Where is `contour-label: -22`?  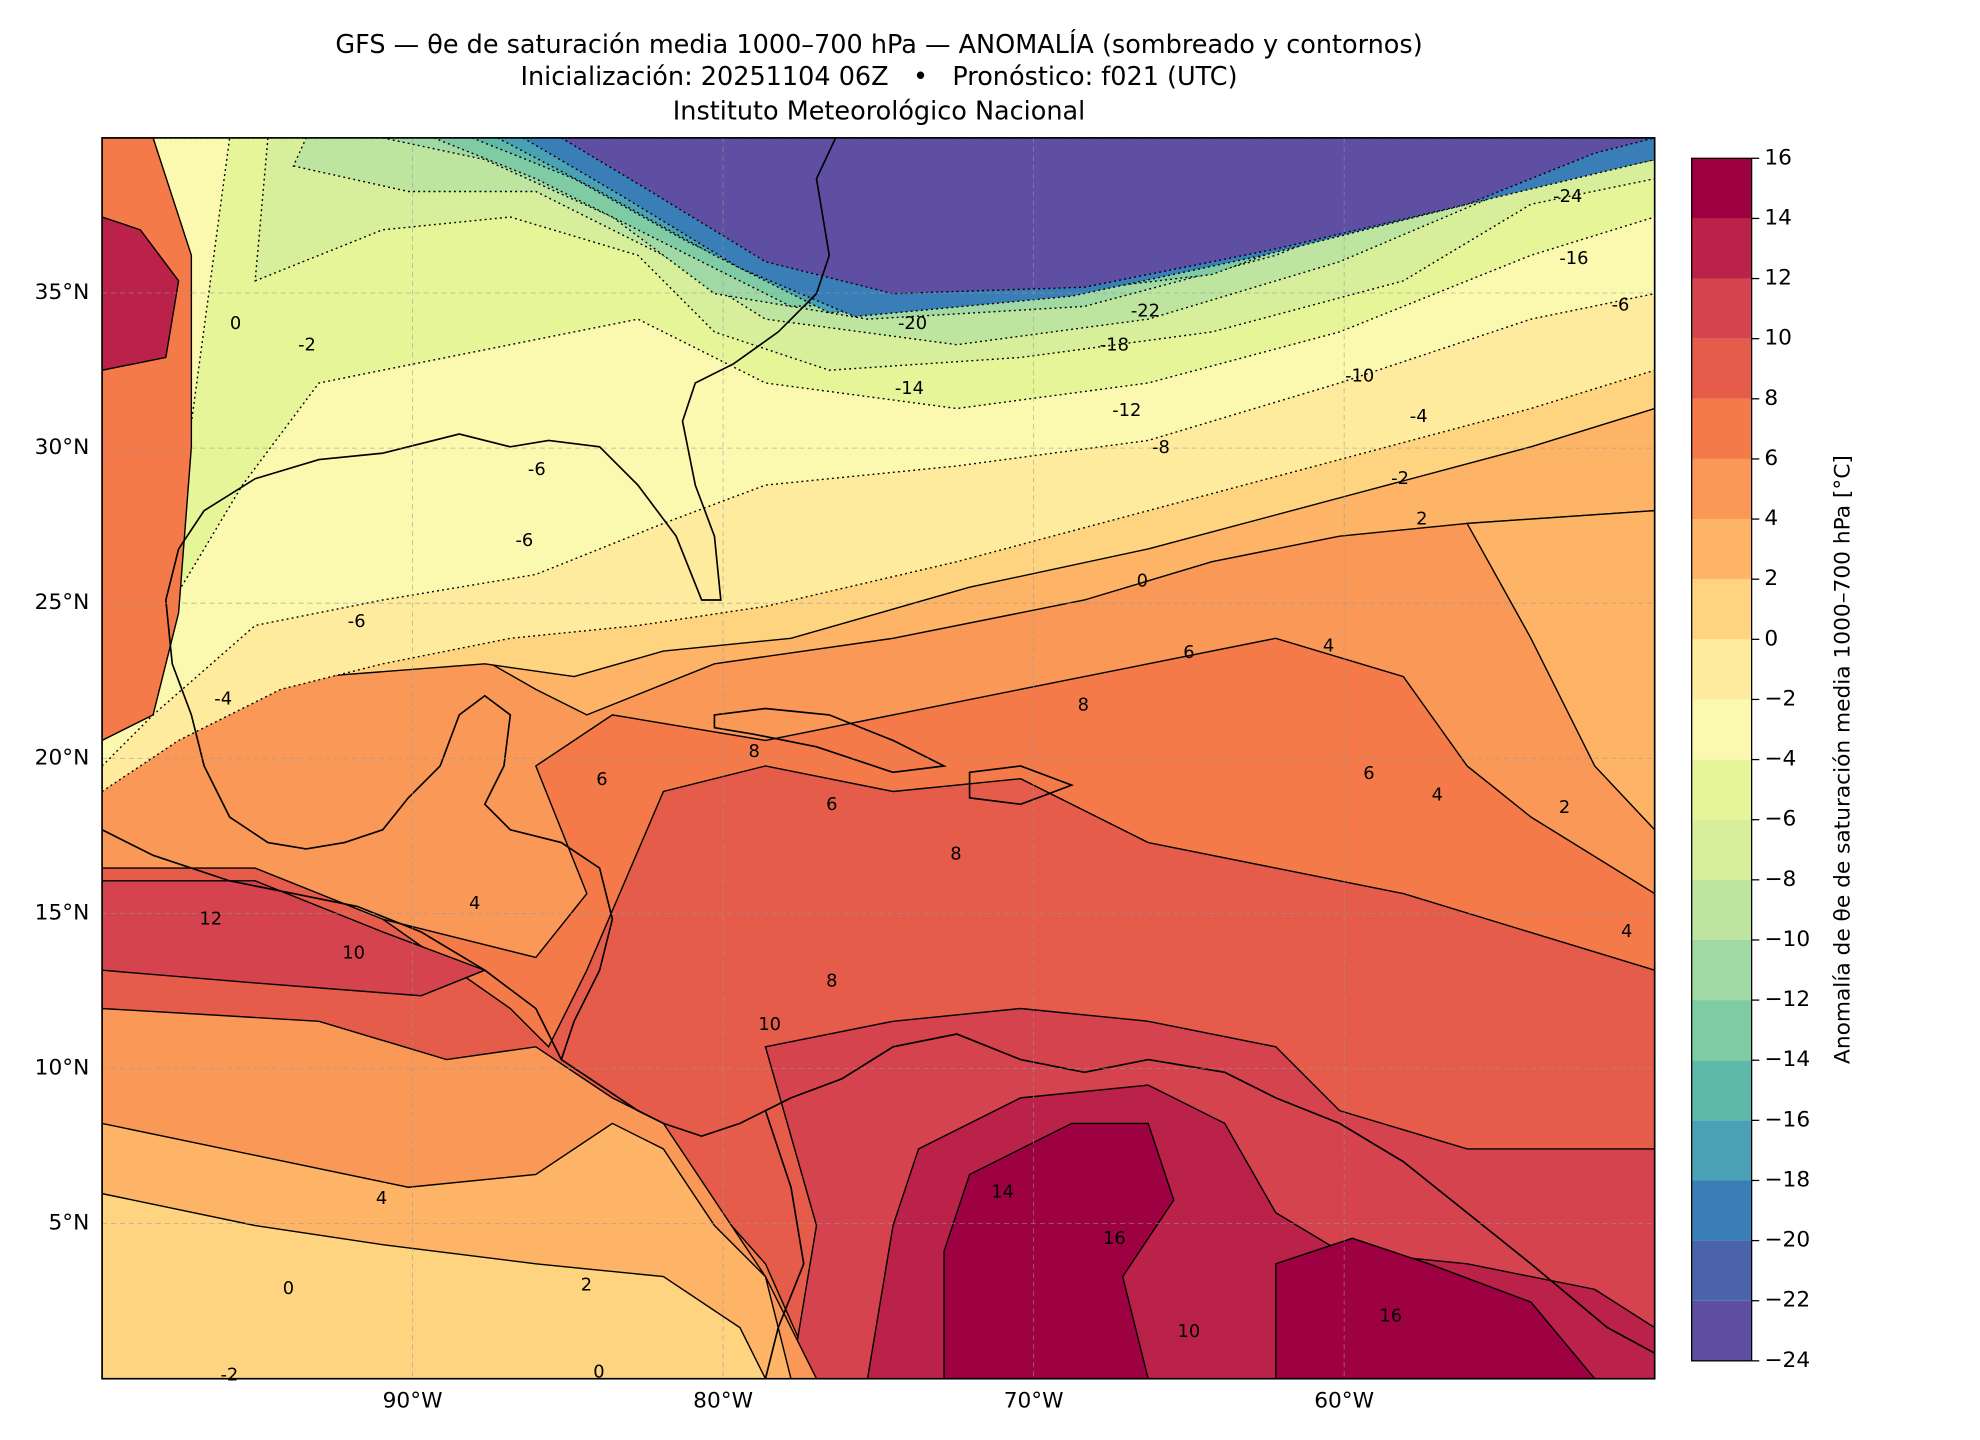
contour-label: -22 is located at coordinates (1145, 311).